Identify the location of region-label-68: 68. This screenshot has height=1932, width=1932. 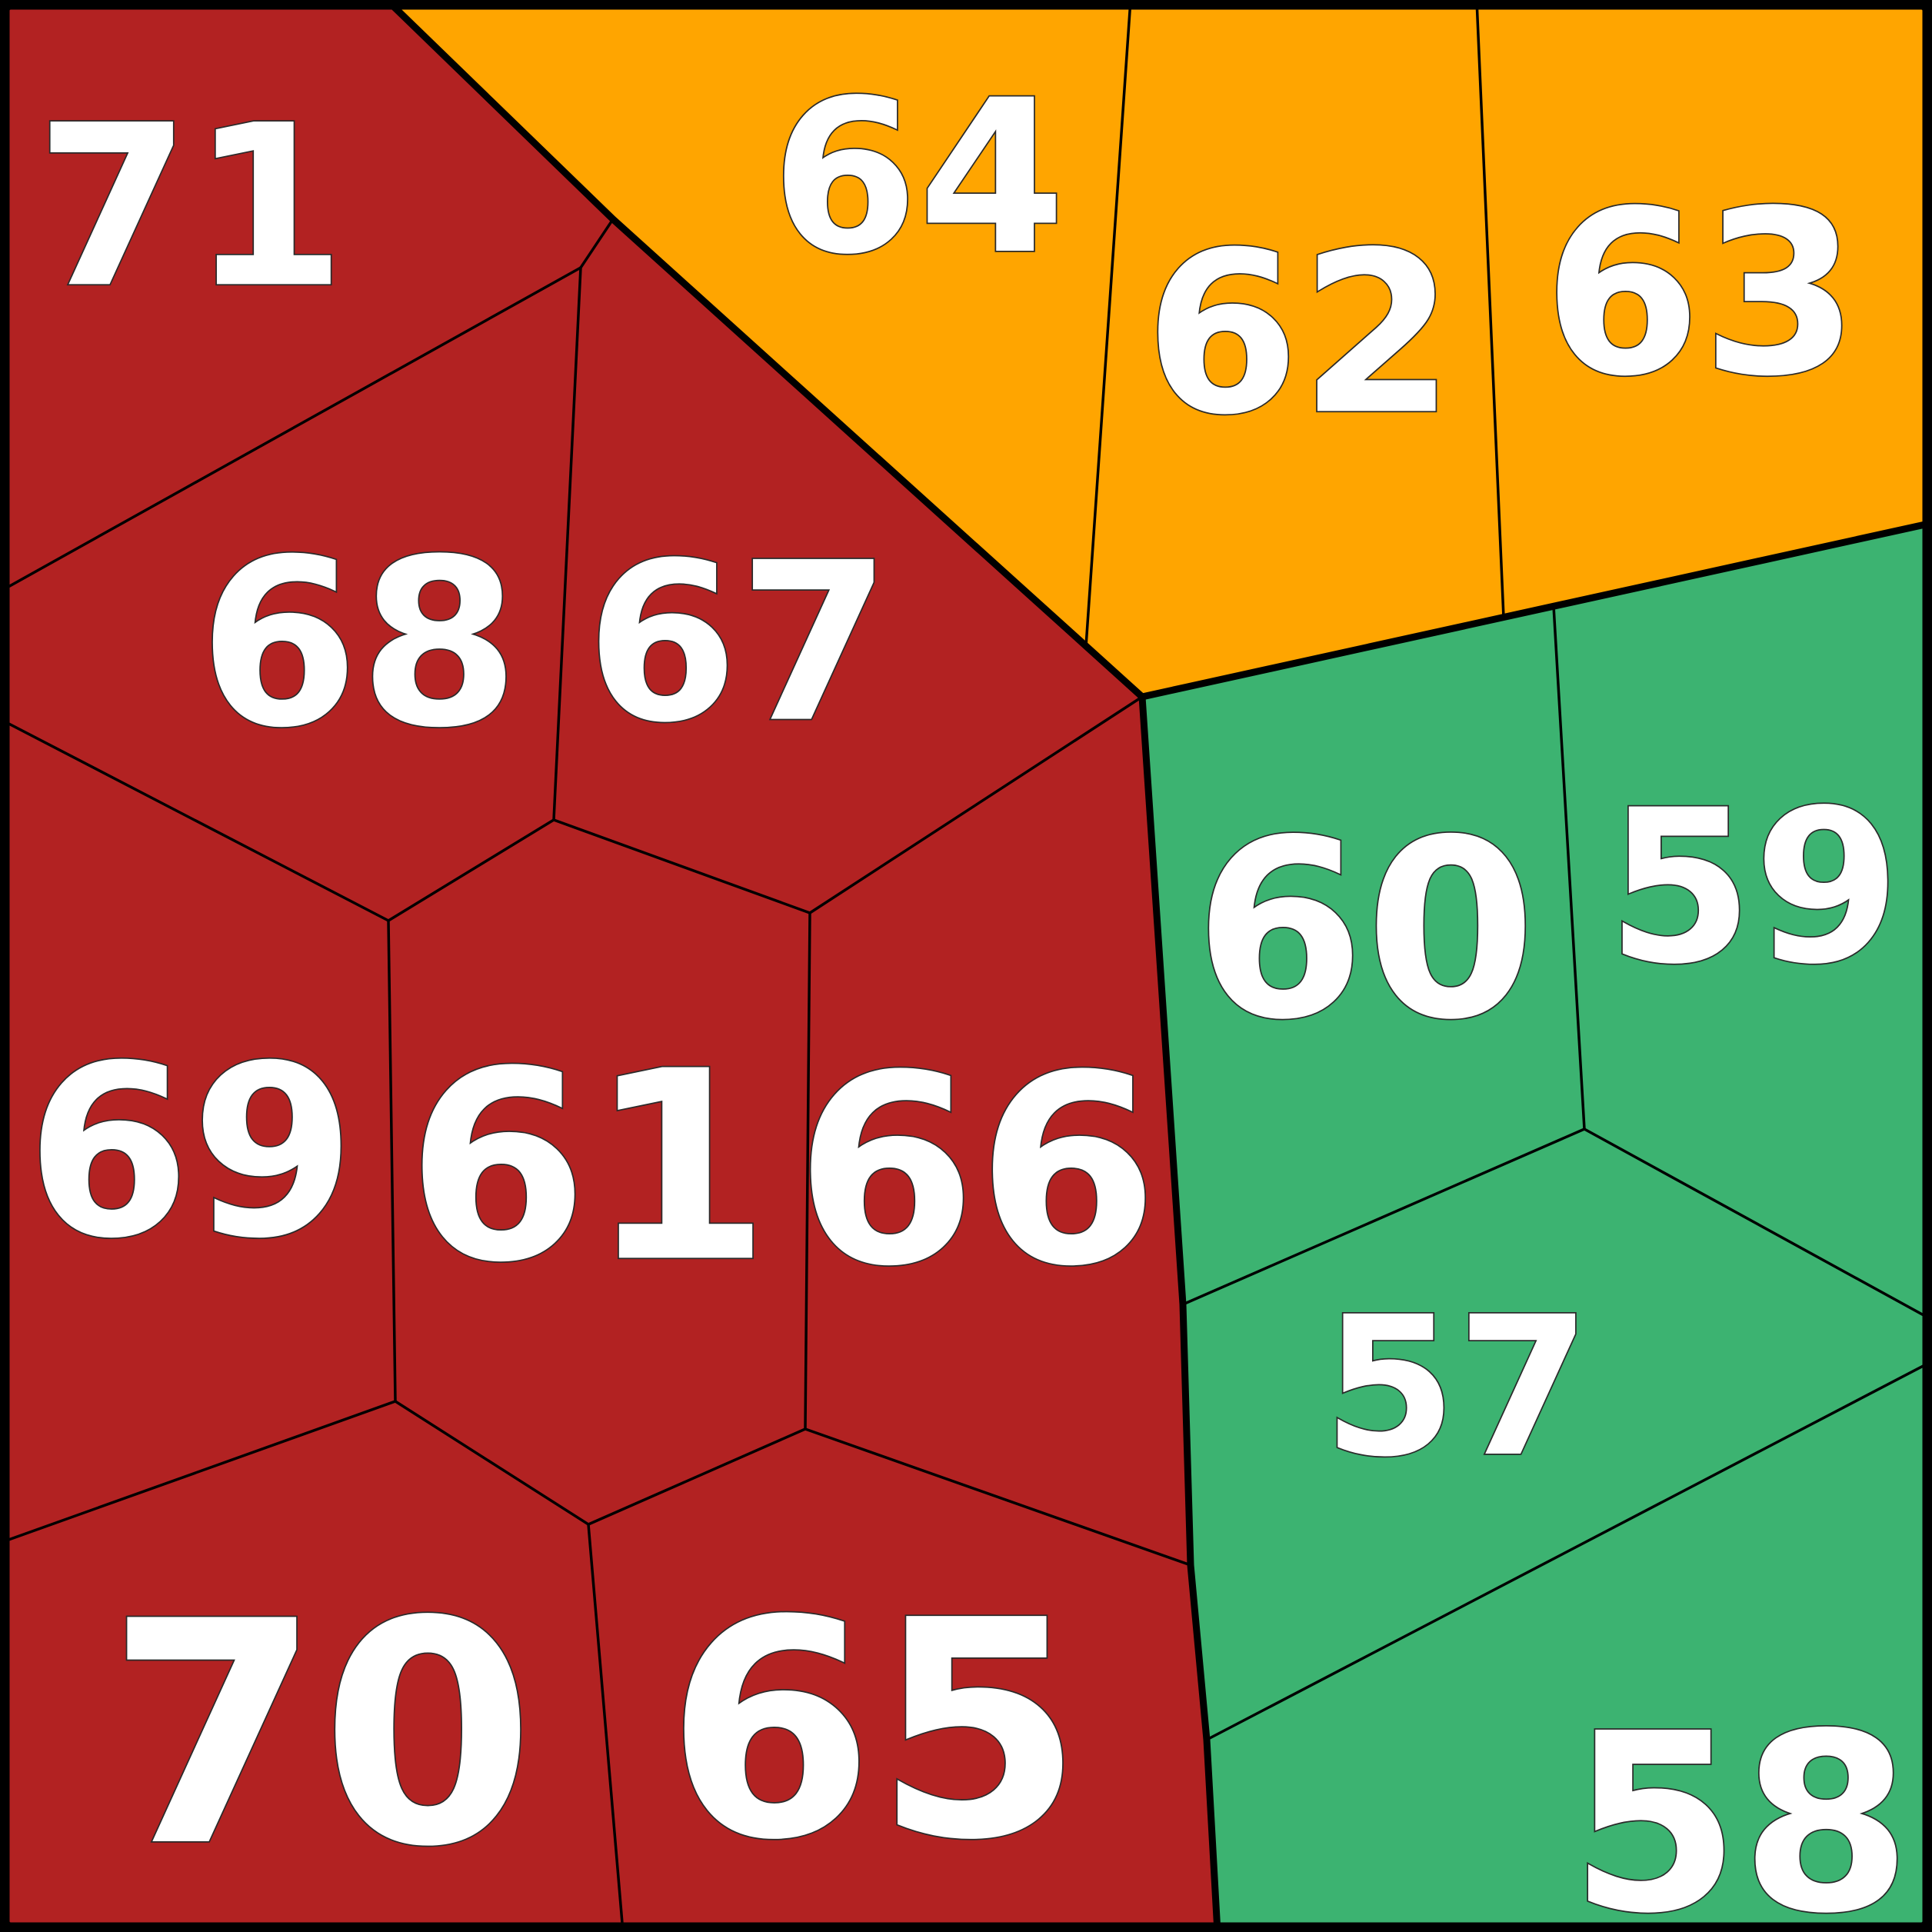
(358, 644).